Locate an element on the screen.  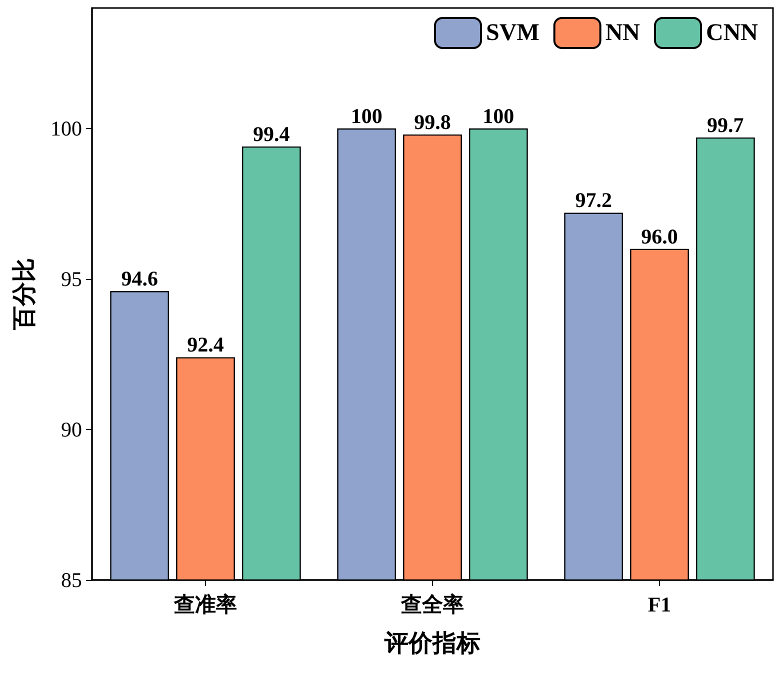
legend-label: CNN is located at coordinates (732, 33).